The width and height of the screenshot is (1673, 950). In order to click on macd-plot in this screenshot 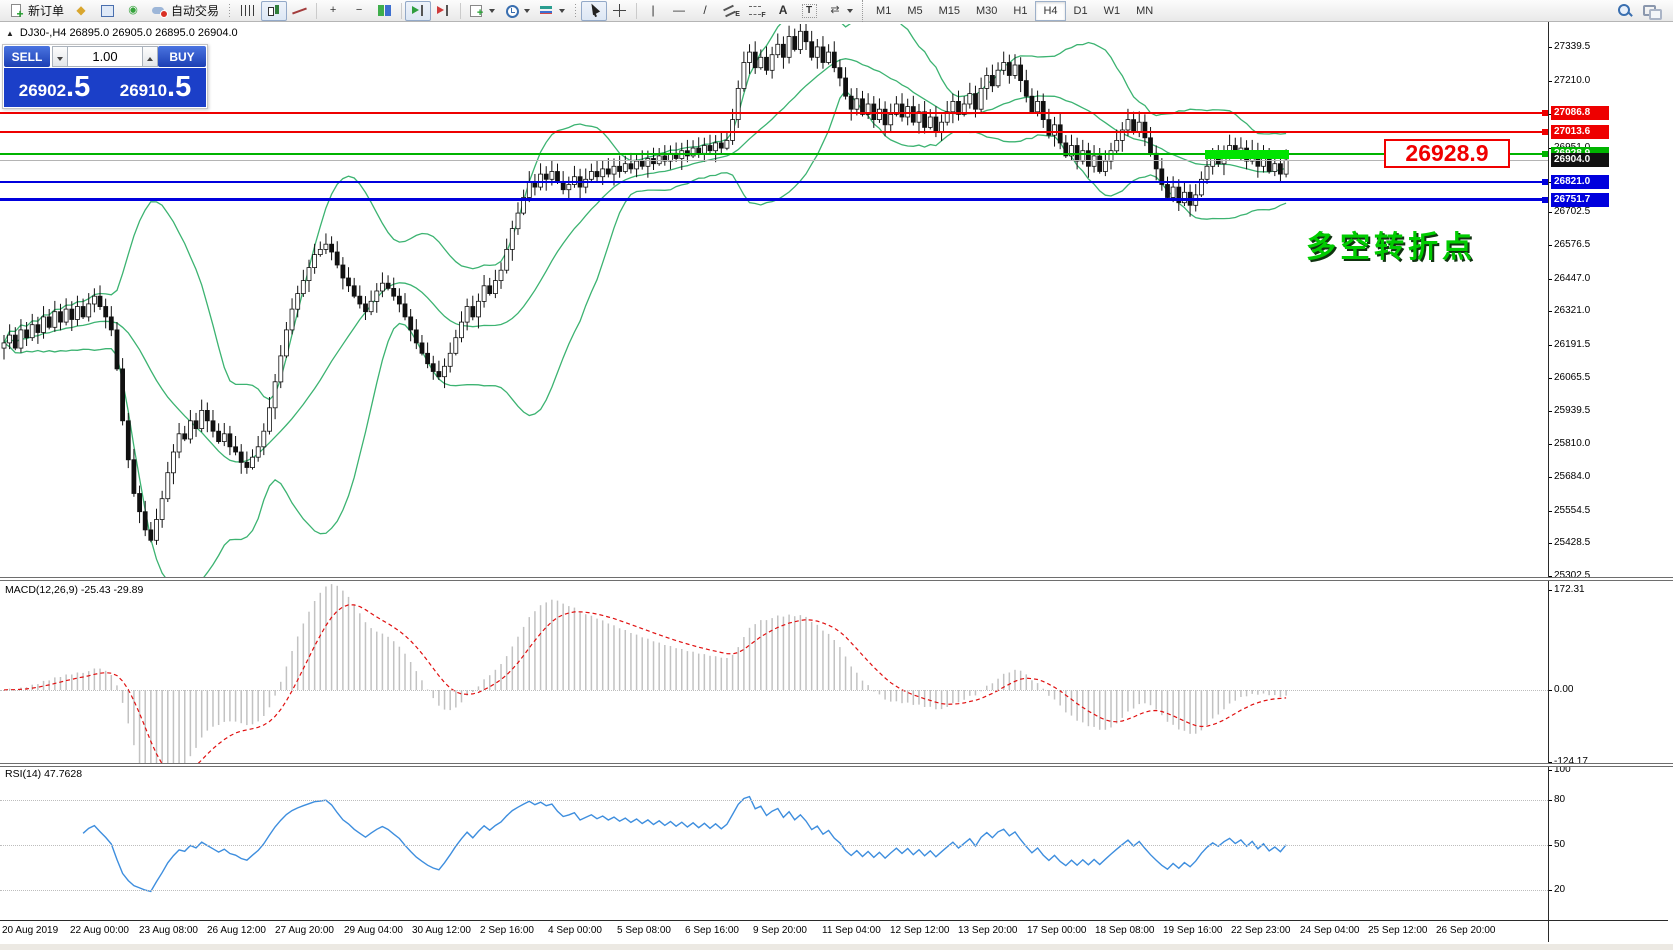, I will do `click(645, 673)`.